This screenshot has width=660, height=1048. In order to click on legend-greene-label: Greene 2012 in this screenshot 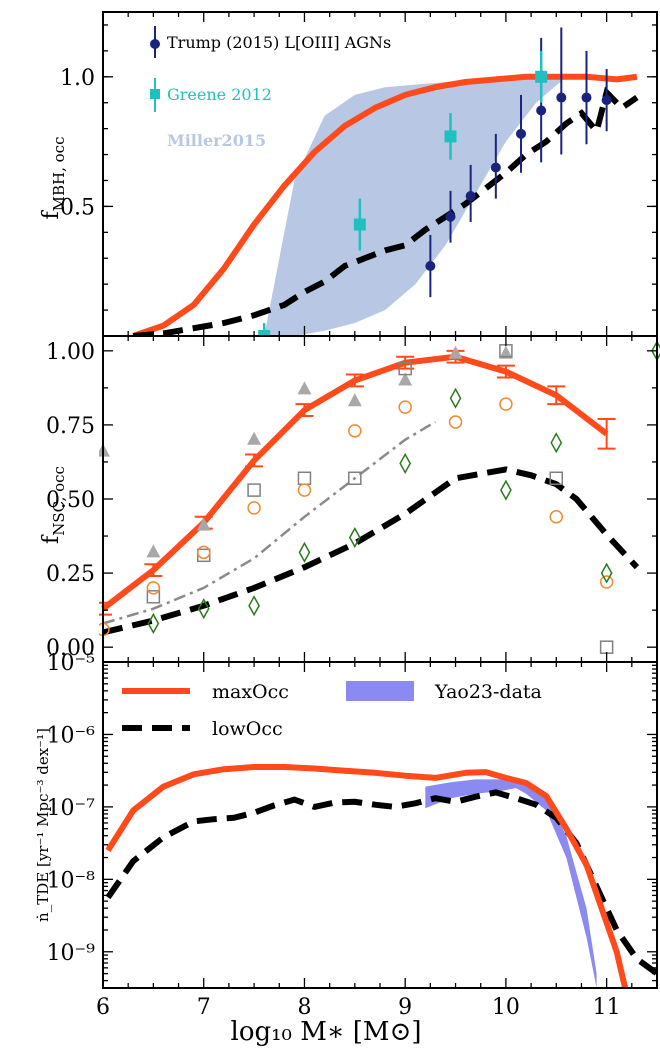, I will do `click(219, 94)`.